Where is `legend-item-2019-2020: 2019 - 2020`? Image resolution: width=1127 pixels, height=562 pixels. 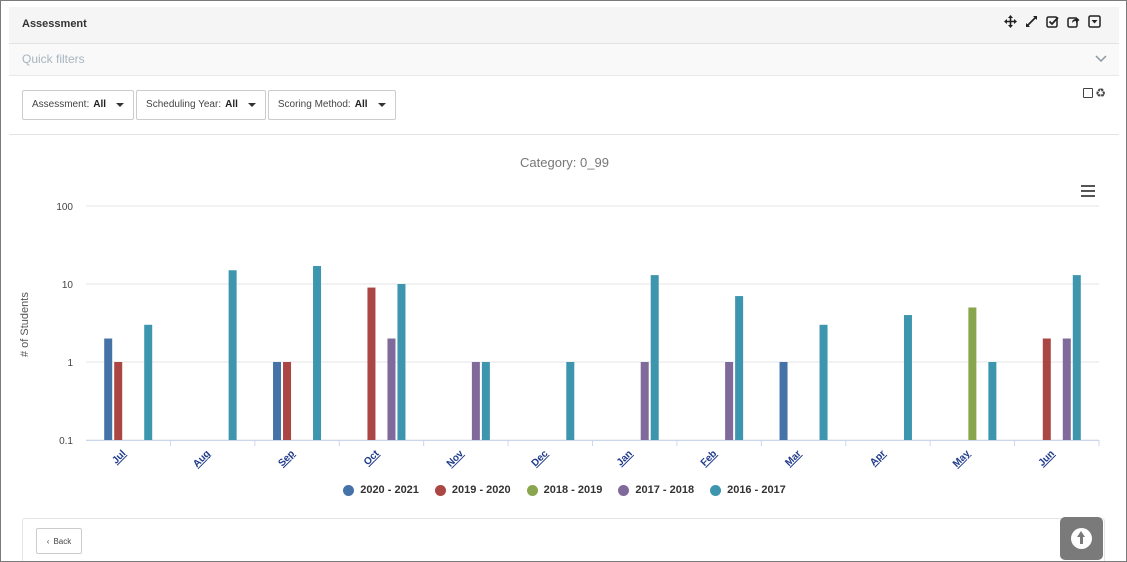
legend-item-2019-2020: 2019 - 2020 is located at coordinates (472, 490).